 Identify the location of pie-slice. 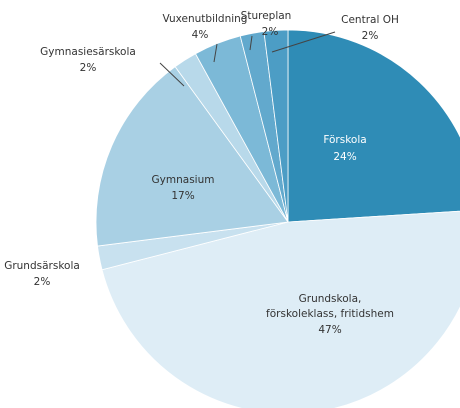
(276, 126).